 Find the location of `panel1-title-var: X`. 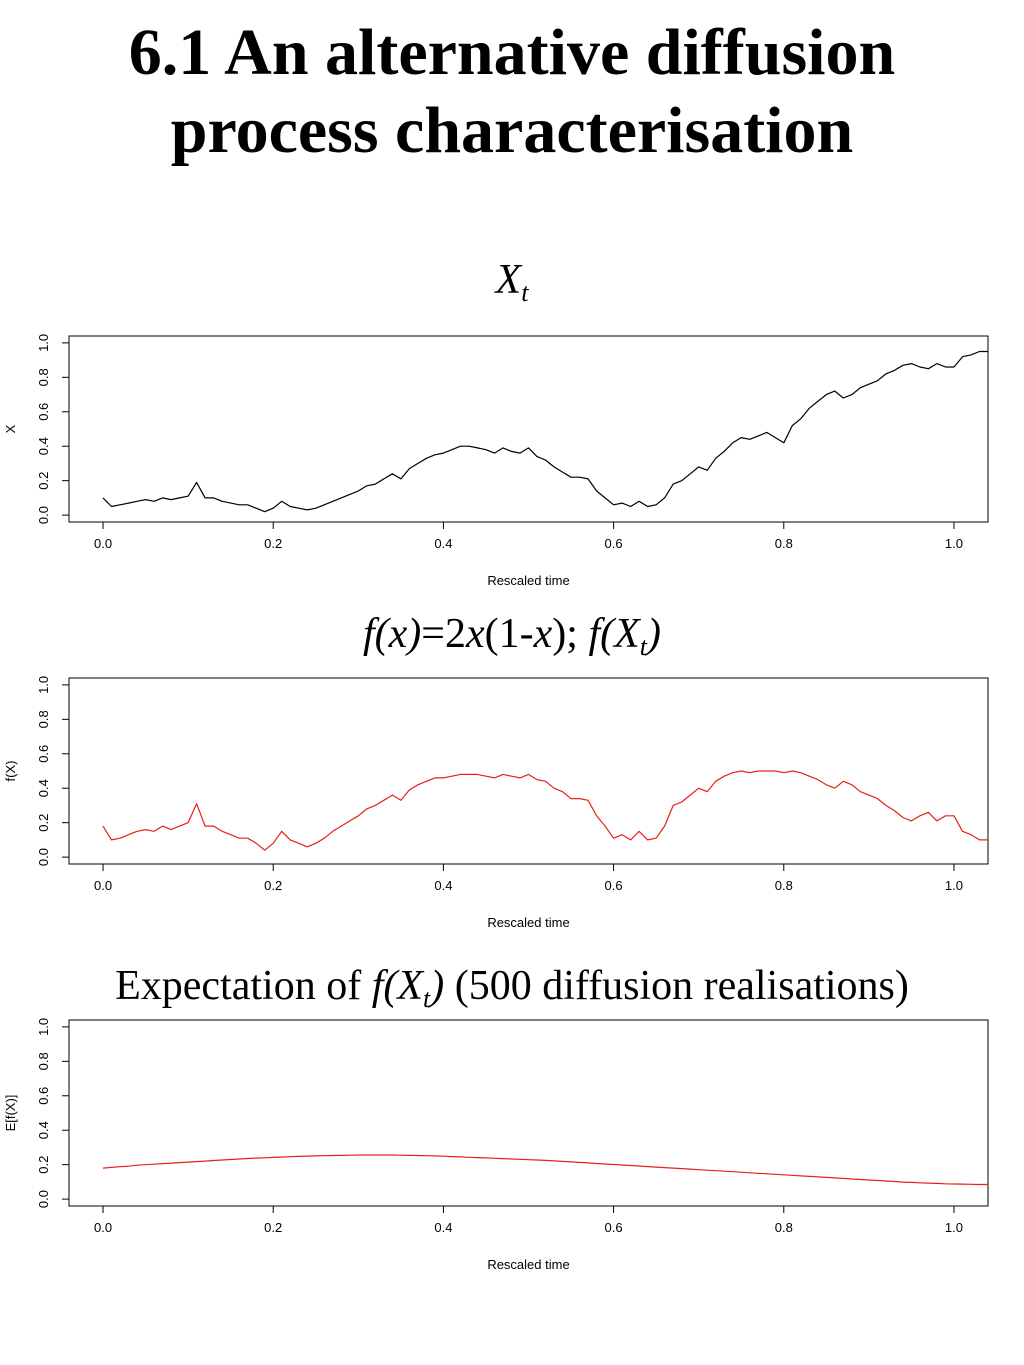

panel1-title-var: X is located at coordinates (508, 280).